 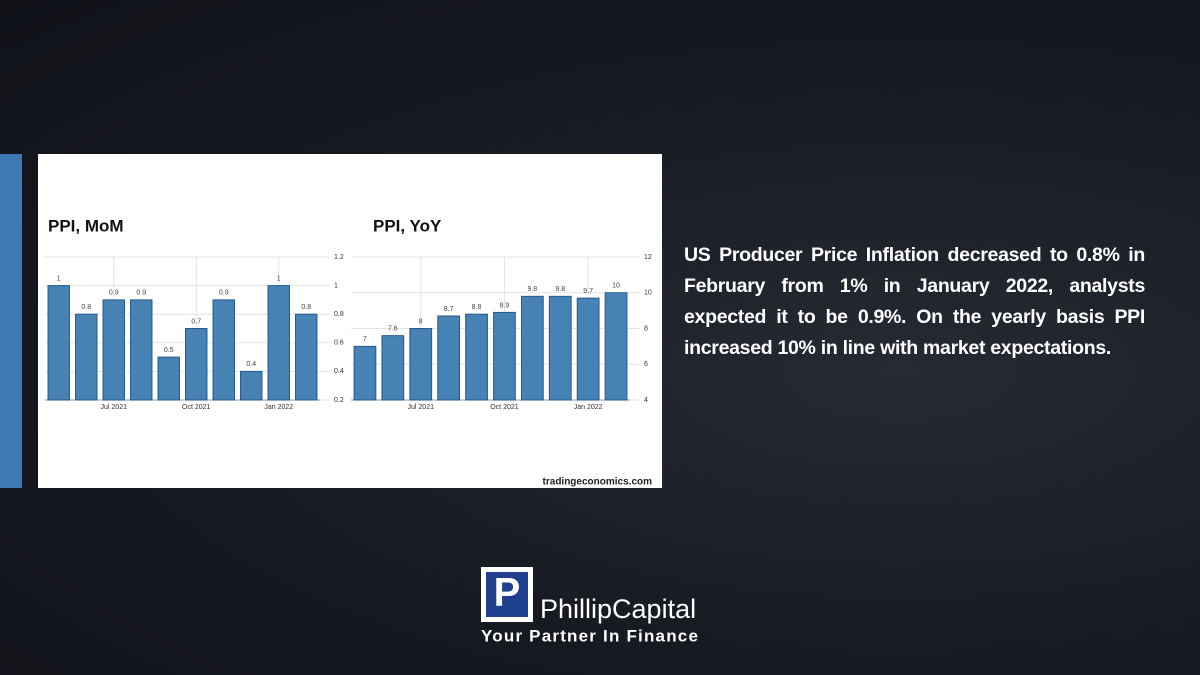 I want to click on y-tick-label: 1, so click(x=336, y=285).